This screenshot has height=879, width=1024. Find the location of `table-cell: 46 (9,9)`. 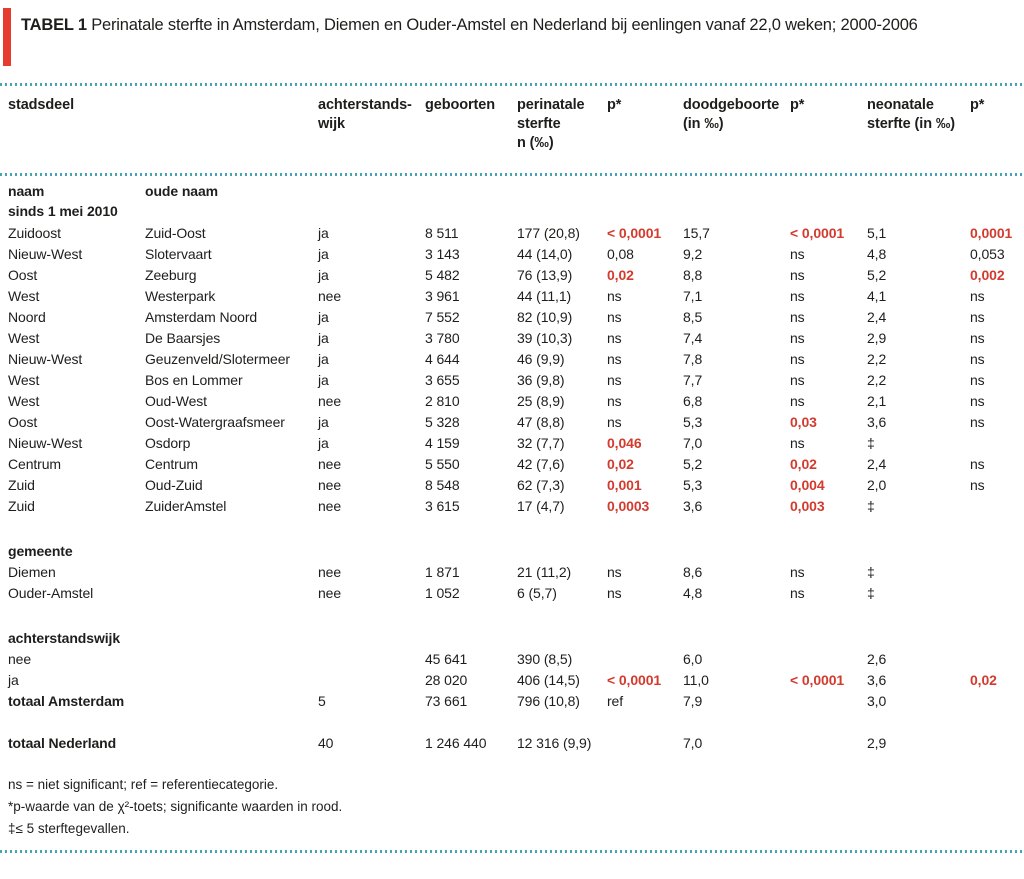

table-cell: 46 (9,9) is located at coordinates (541, 359).